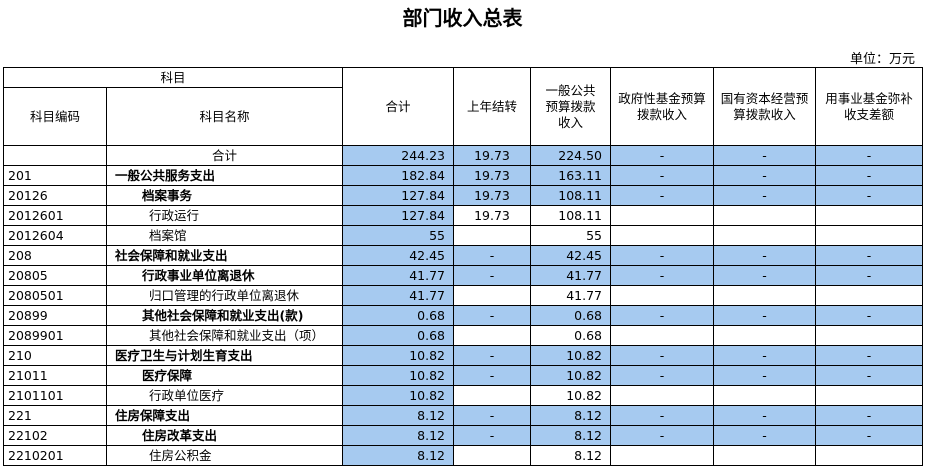 This screenshot has width=925, height=470. Describe the element at coordinates (398, 195) in the screenshot. I see `amount: 127.84` at that location.